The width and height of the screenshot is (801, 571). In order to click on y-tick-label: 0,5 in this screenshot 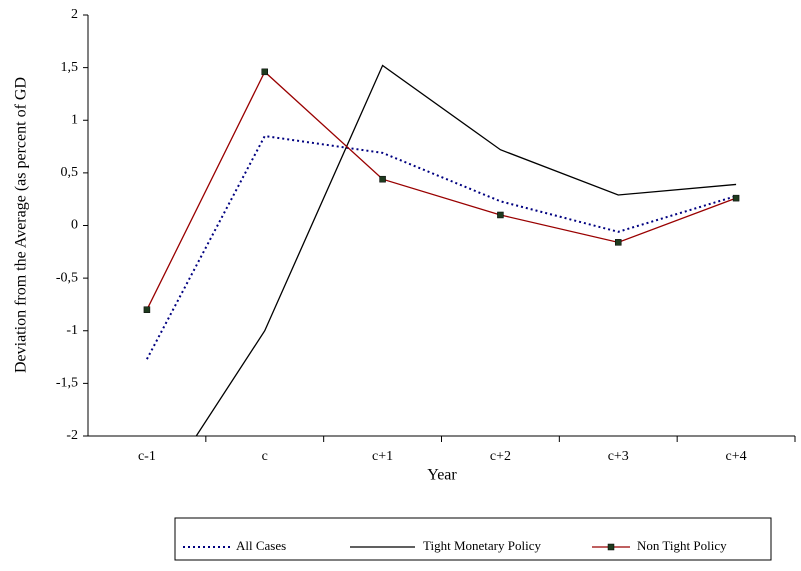, I will do `click(70, 172)`.